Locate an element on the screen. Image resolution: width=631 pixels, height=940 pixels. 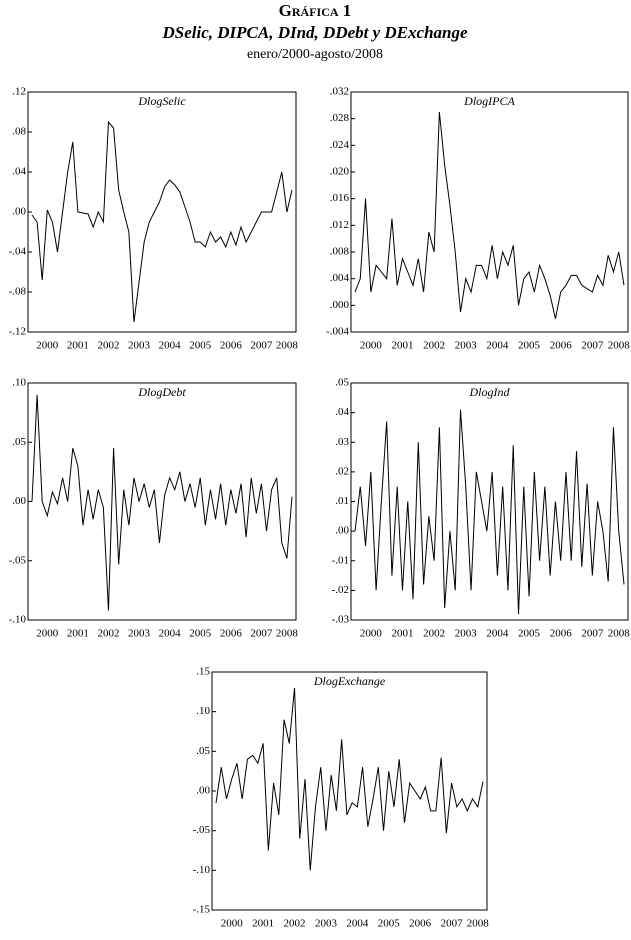
panel-title: DlogSelic is located at coordinates (161, 101).